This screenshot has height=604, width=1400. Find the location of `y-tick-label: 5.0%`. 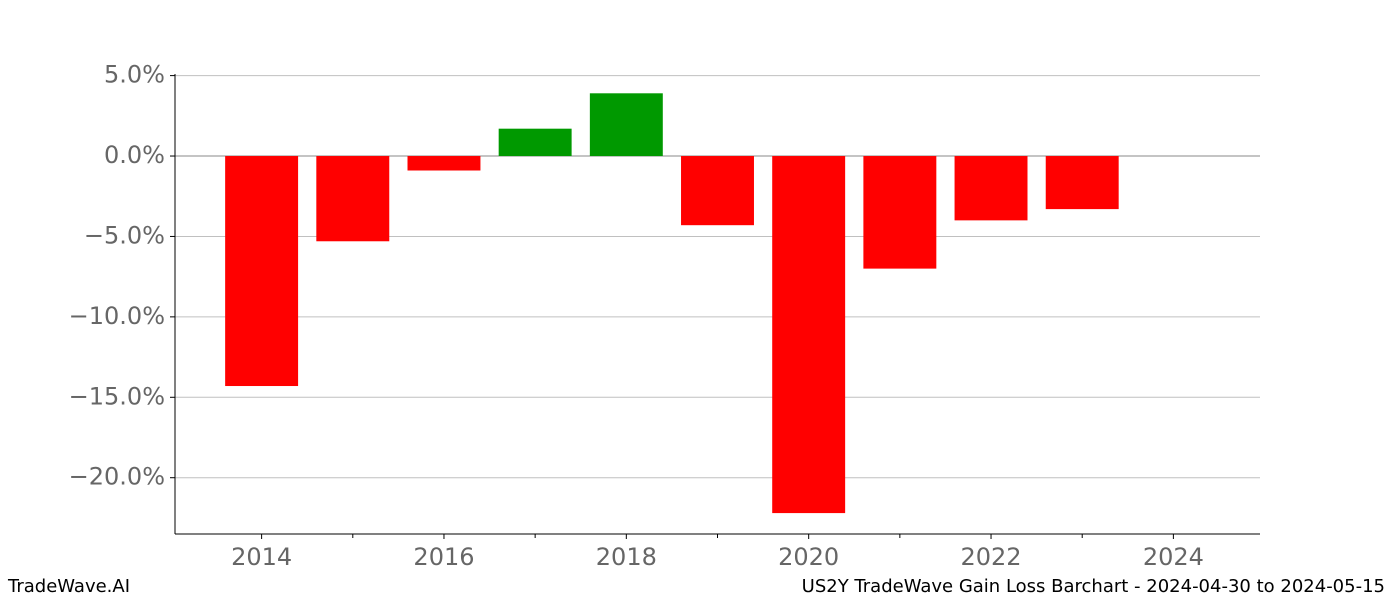

y-tick-label: 5.0% is located at coordinates (134, 75).